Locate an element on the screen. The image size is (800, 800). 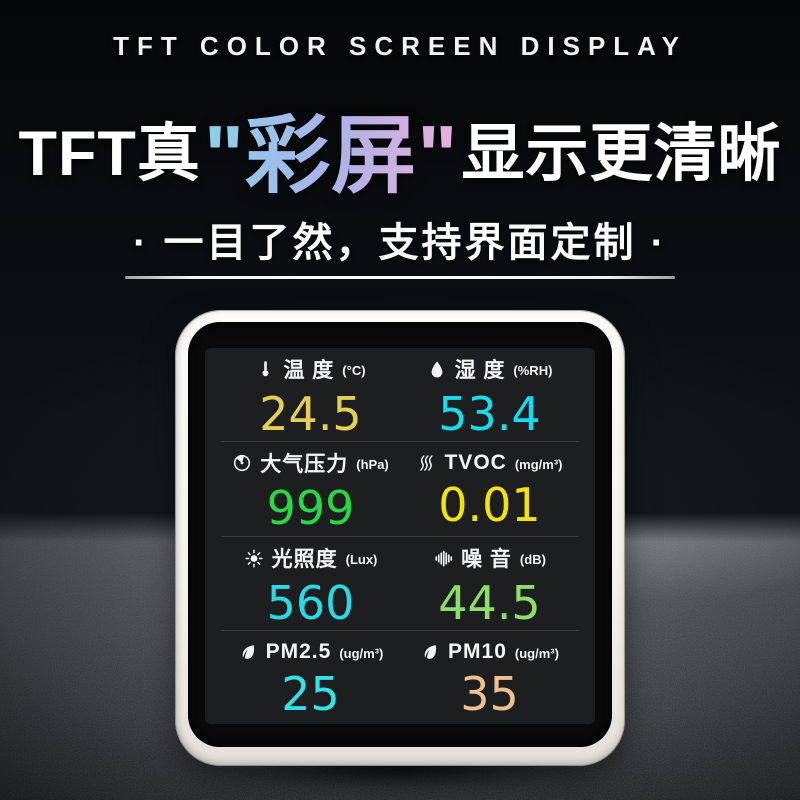
thermometer-icon is located at coordinates (265, 369).